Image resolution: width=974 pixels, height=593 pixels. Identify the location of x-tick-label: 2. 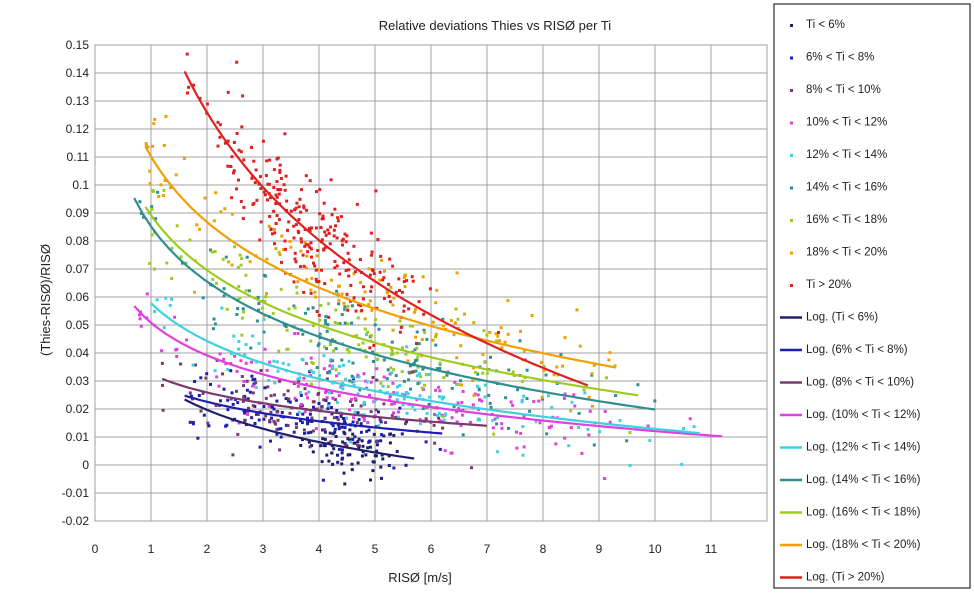
(207, 549).